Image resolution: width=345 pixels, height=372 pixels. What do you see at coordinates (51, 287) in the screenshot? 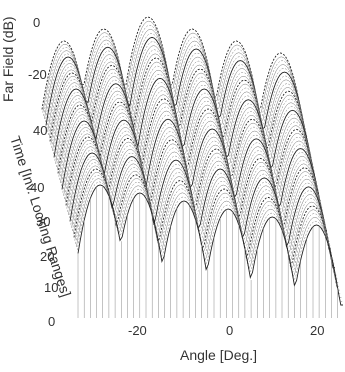
I see `y-tick-3: 10` at bounding box center [51, 287].